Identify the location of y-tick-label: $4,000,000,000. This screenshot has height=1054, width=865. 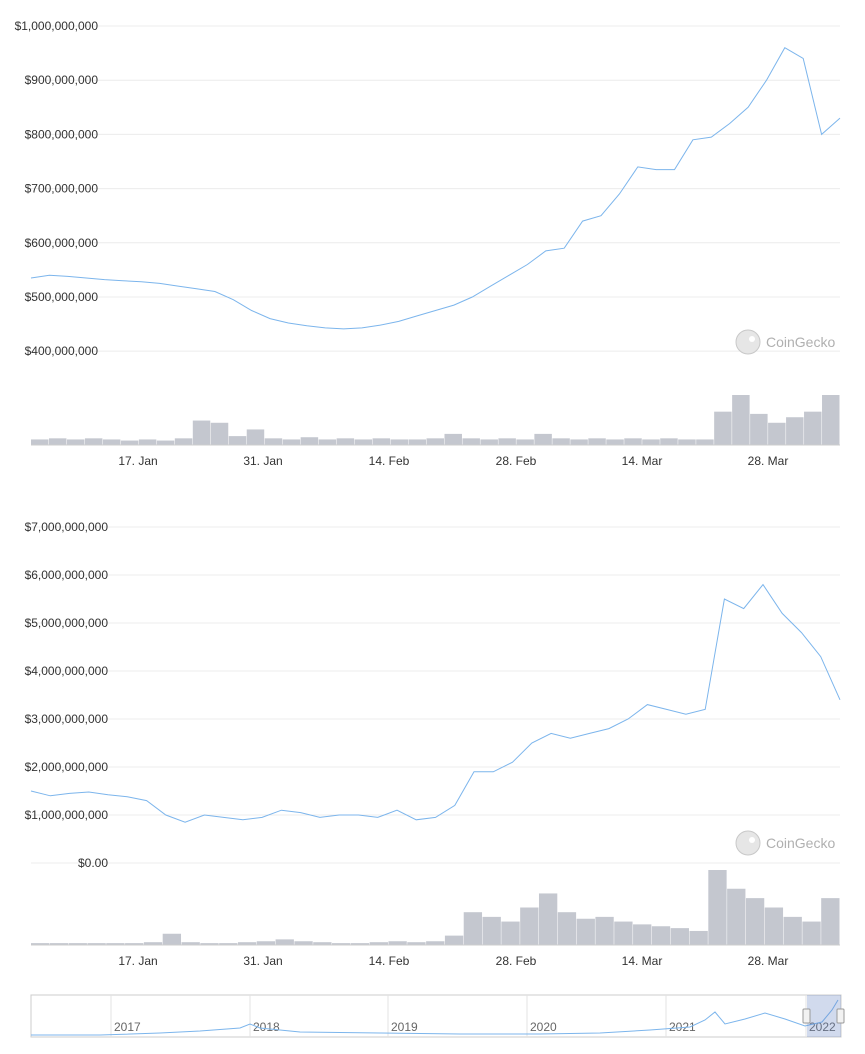
(67, 671).